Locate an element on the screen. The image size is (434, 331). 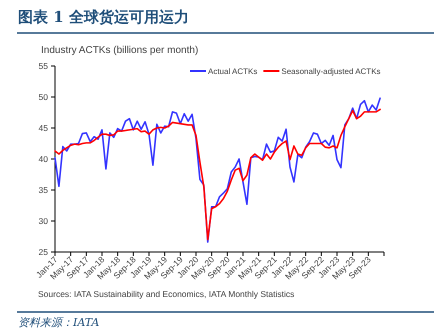
source-note: Sources: IATA Sustainability and Economics, IATA Monthly Statistics is located at coordinates (166, 294).